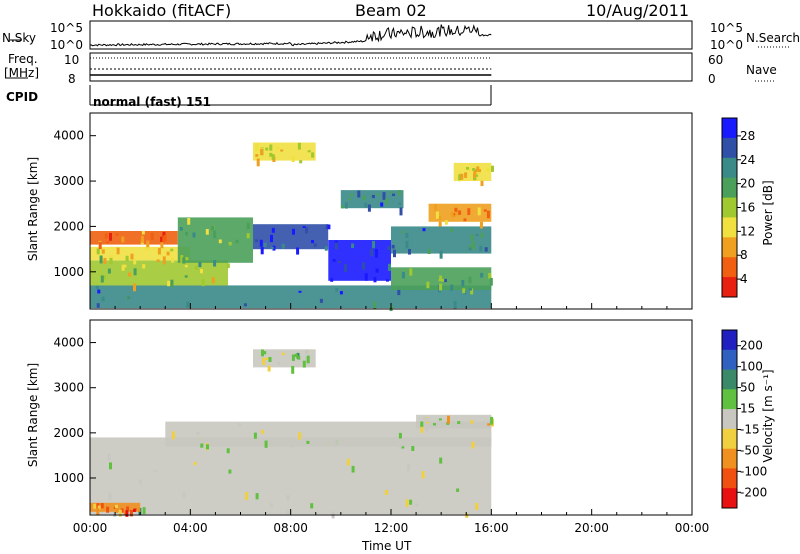 This screenshot has height=554, width=800. I want to click on power-colorbar-tick-label: 24, so click(747, 160).